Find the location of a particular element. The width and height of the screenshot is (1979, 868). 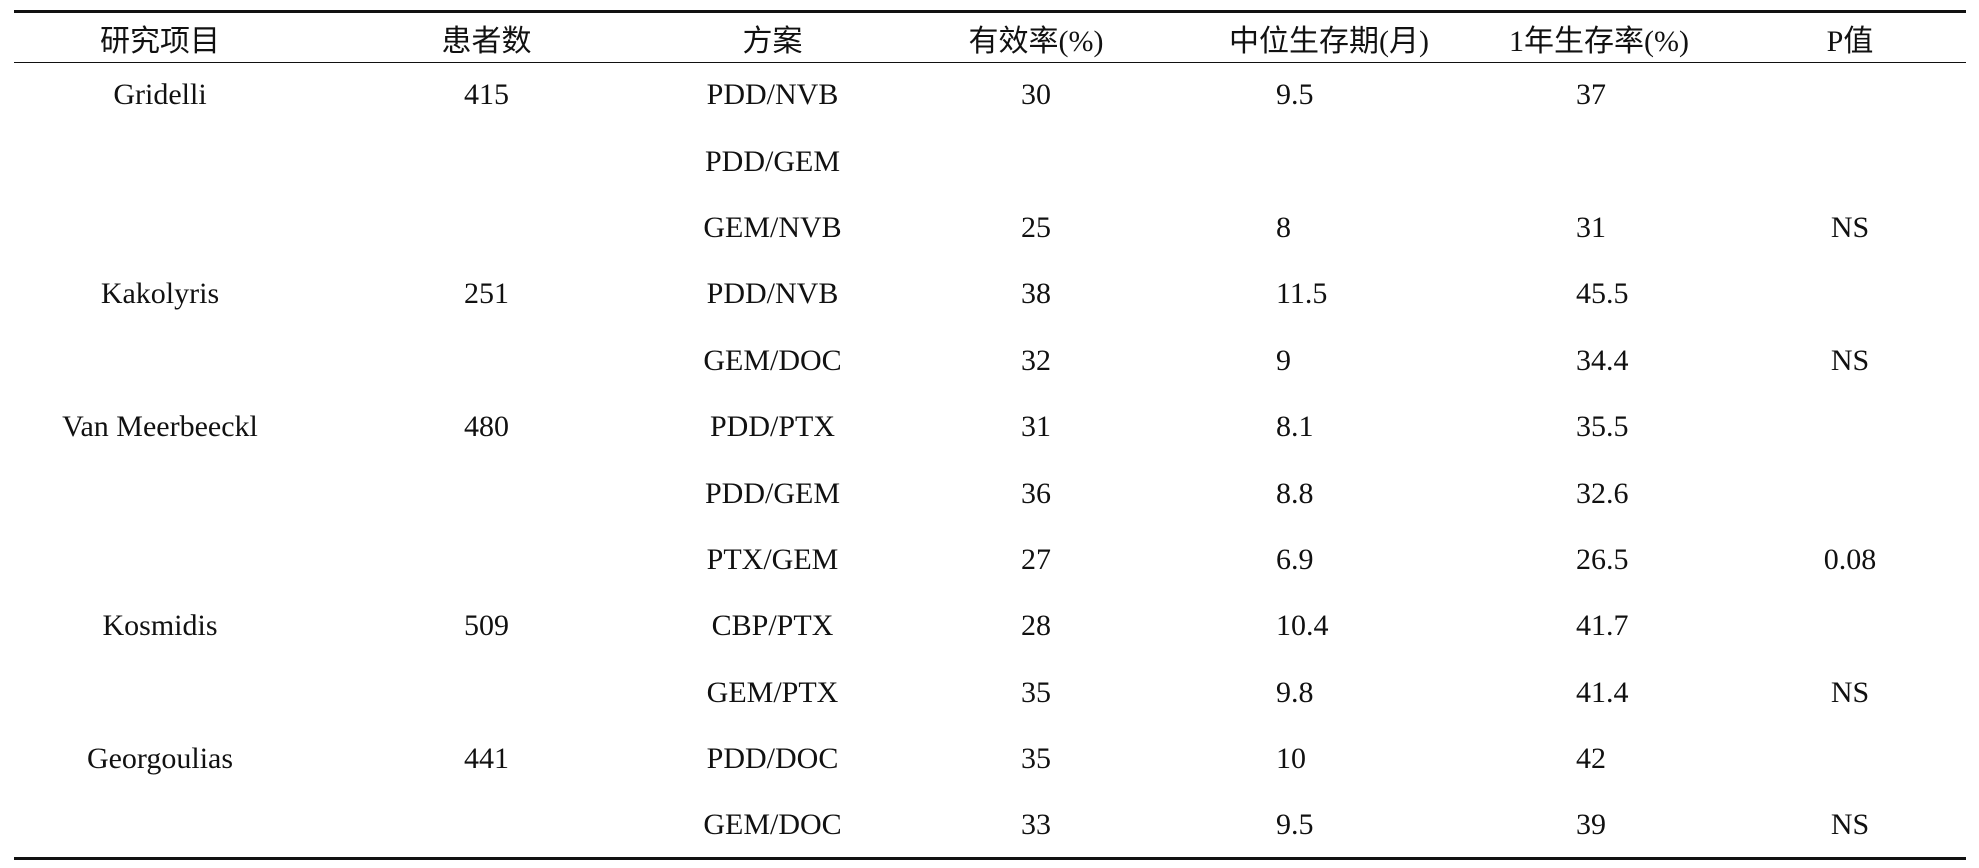

header-response-rate: 有效率(%) is located at coordinates (1036, 41).